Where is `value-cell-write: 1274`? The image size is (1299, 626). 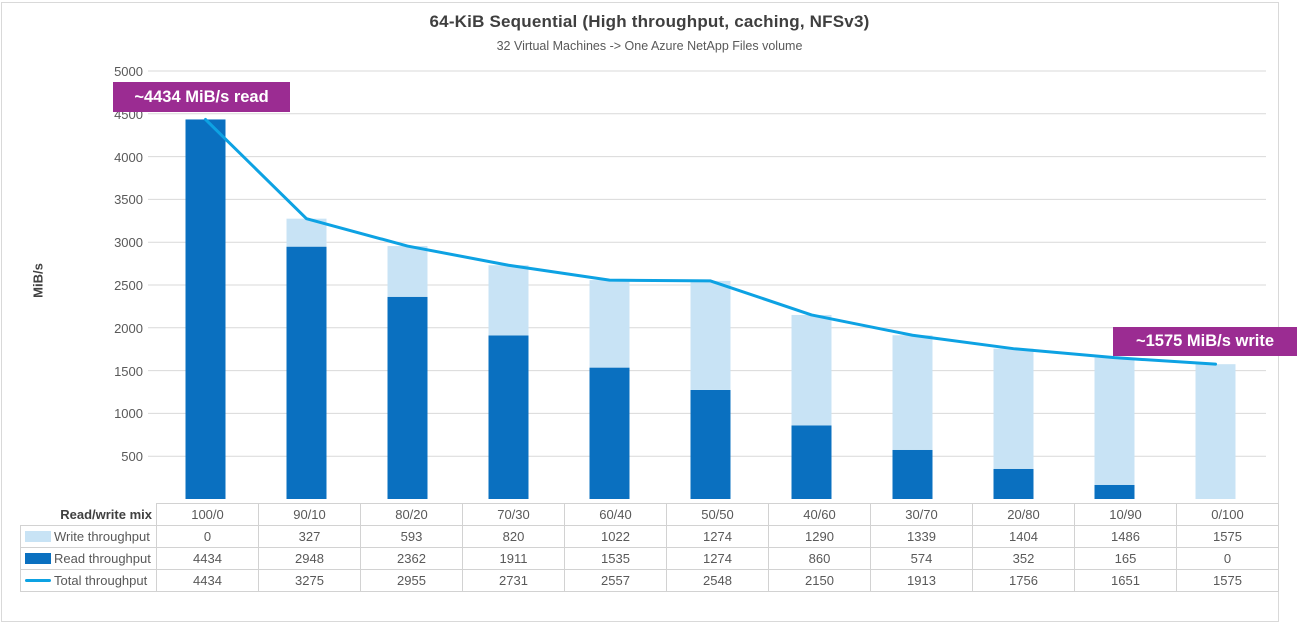
value-cell-write: 1274 is located at coordinates (717, 536).